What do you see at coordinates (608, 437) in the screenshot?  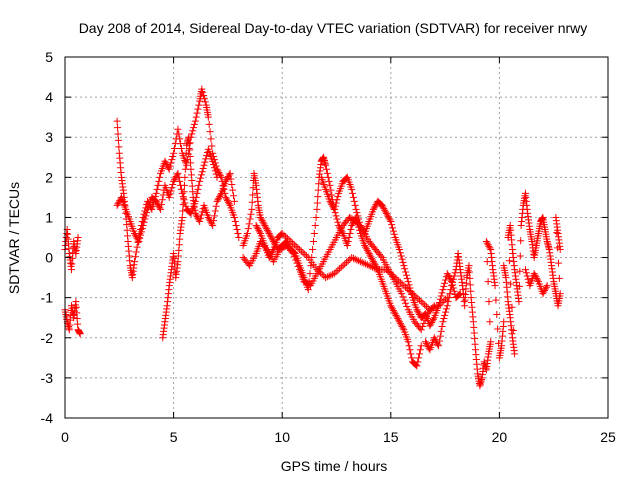 I see `x-tick-label: 25` at bounding box center [608, 437].